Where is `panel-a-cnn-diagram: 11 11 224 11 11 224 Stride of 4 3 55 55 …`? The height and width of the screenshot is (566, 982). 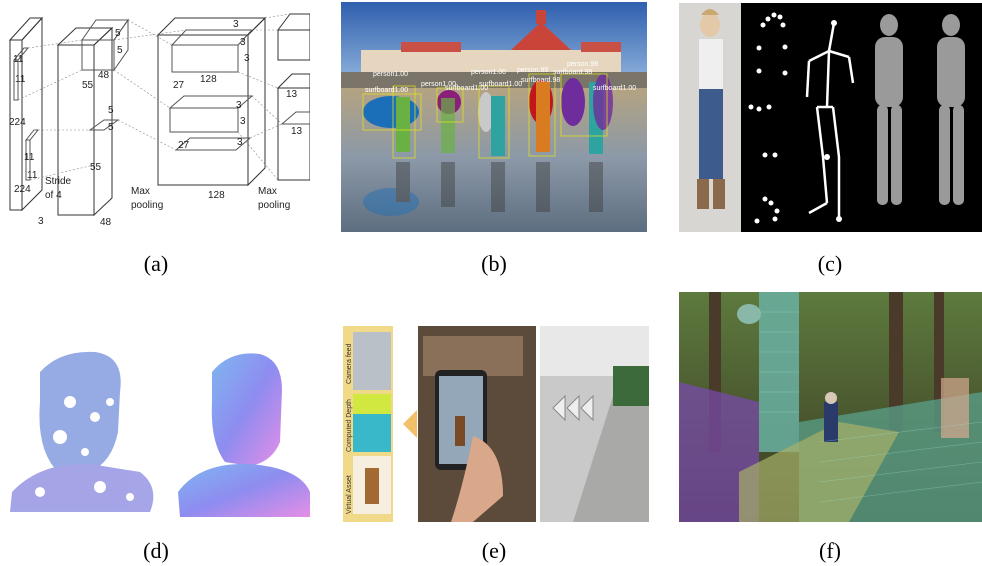 panel-a-cnn-diagram: 11 11 224 11 11 224 Stride of 4 3 55 55 … is located at coordinates (155, 117).